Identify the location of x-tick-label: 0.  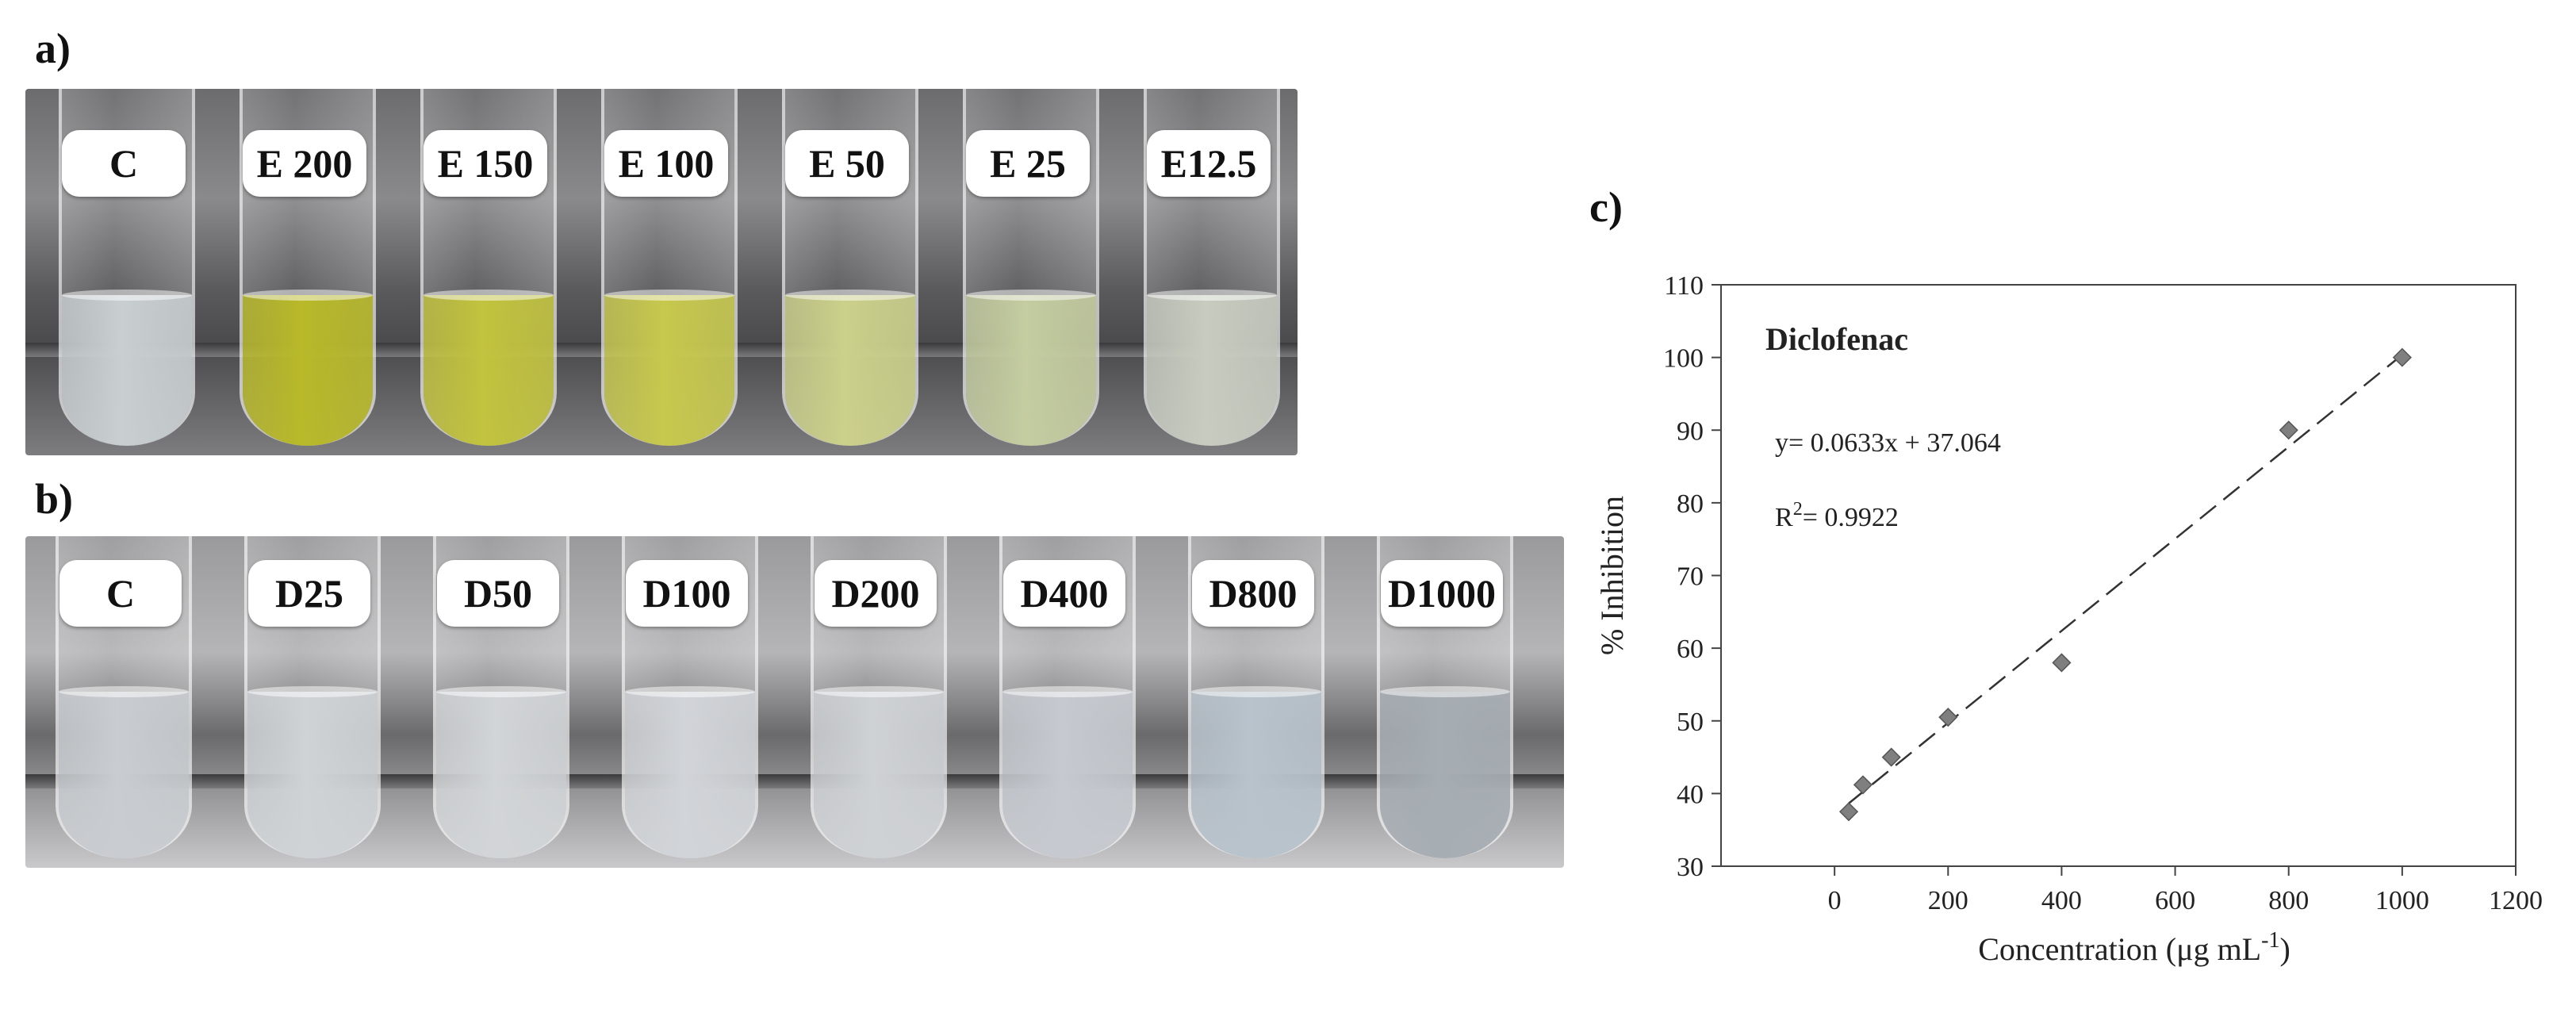
(1835, 900).